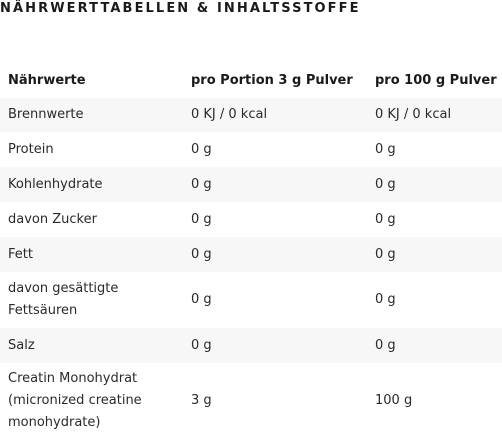 The width and height of the screenshot is (502, 438). What do you see at coordinates (272, 80) in the screenshot?
I see `header-per-portion: pro Portion 3 g Pulver` at bounding box center [272, 80].